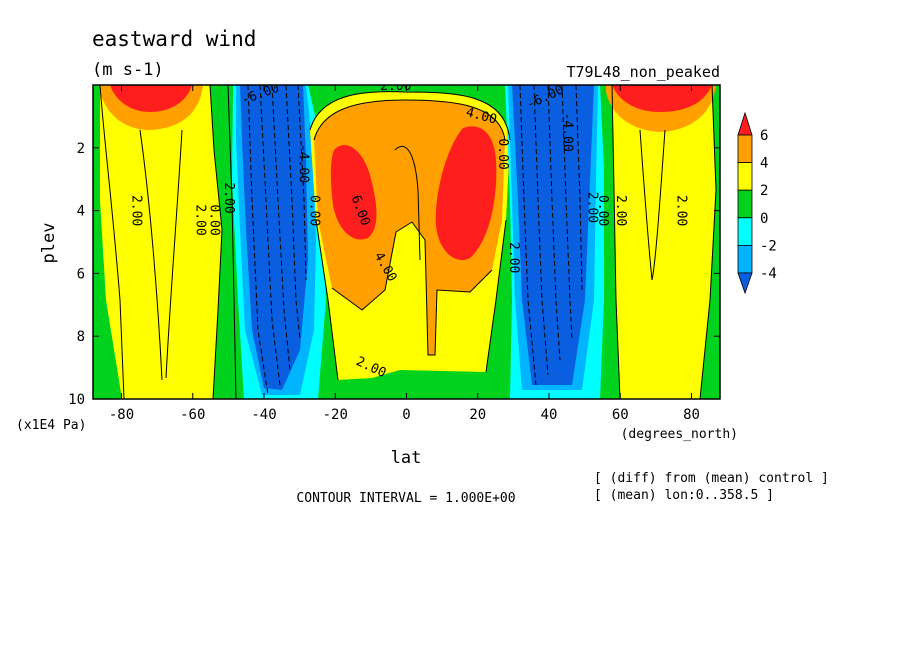 The width and height of the screenshot is (904, 654). I want to click on chart-units: (m s-1), so click(128, 70).